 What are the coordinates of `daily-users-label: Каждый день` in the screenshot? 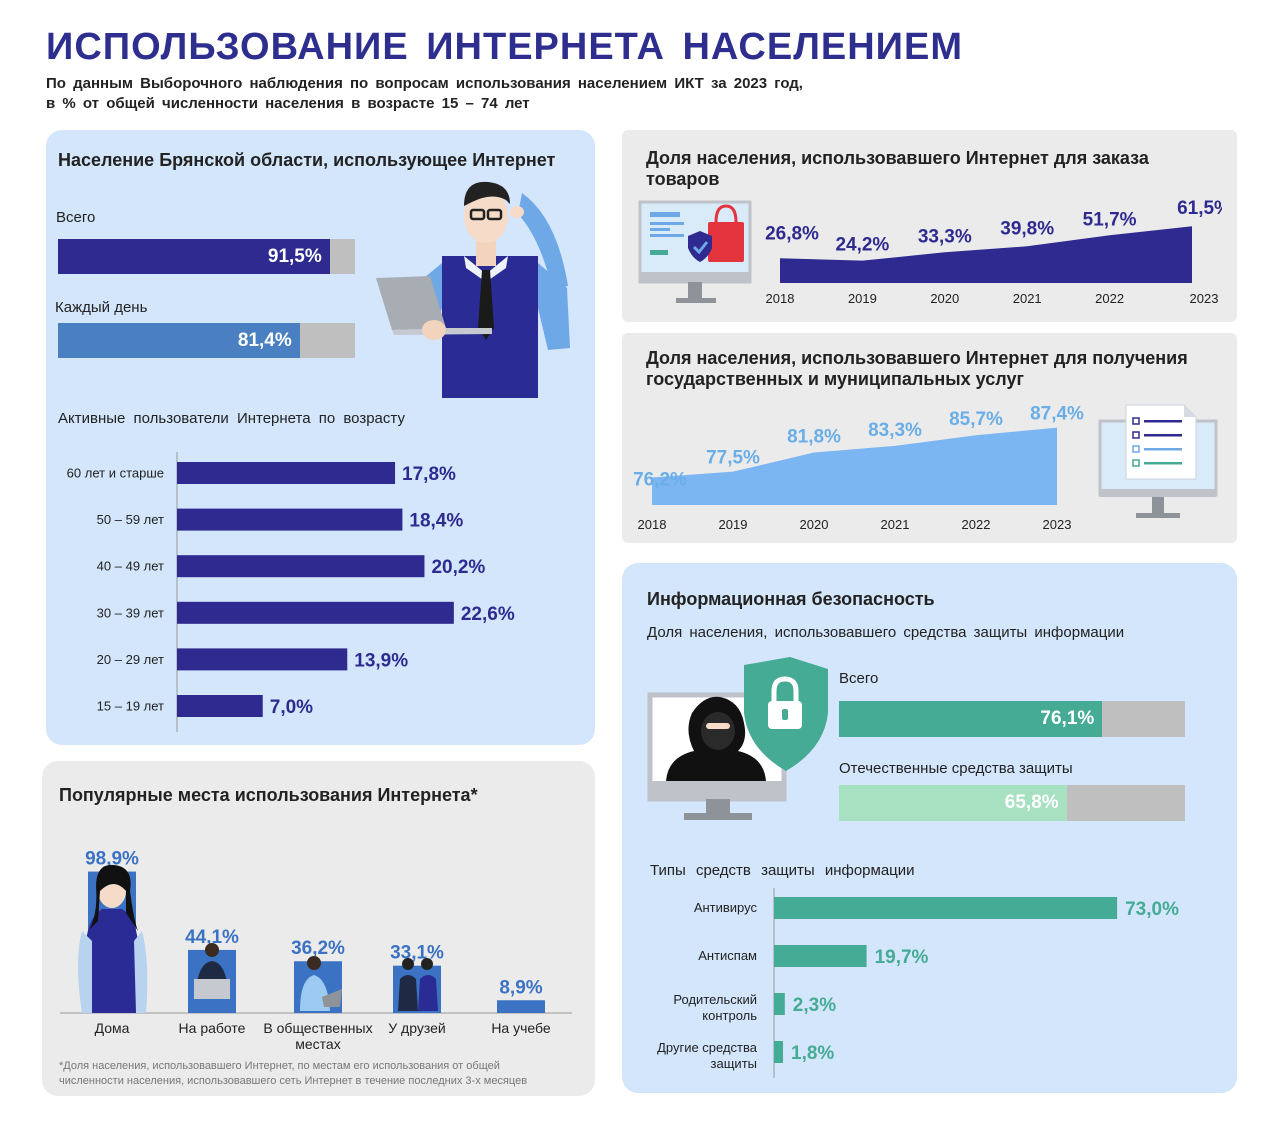 It's located at (101, 307).